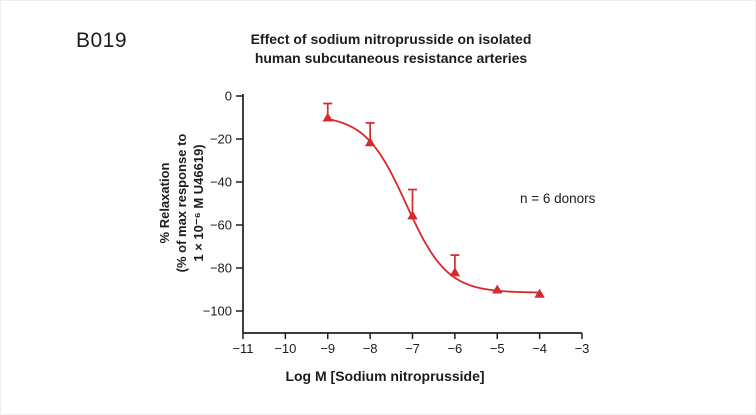 The image size is (756, 415). Describe the element at coordinates (391, 58) in the screenshot. I see `chart-title-line-2: human subcutaneous resistance arteries` at that location.